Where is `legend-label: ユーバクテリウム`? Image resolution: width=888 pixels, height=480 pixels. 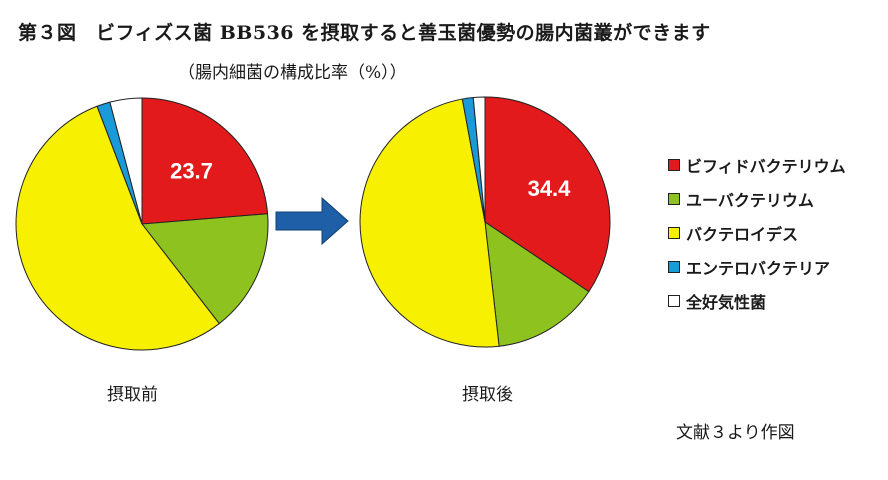
legend-label: ユーバクテリウム is located at coordinates (750, 200).